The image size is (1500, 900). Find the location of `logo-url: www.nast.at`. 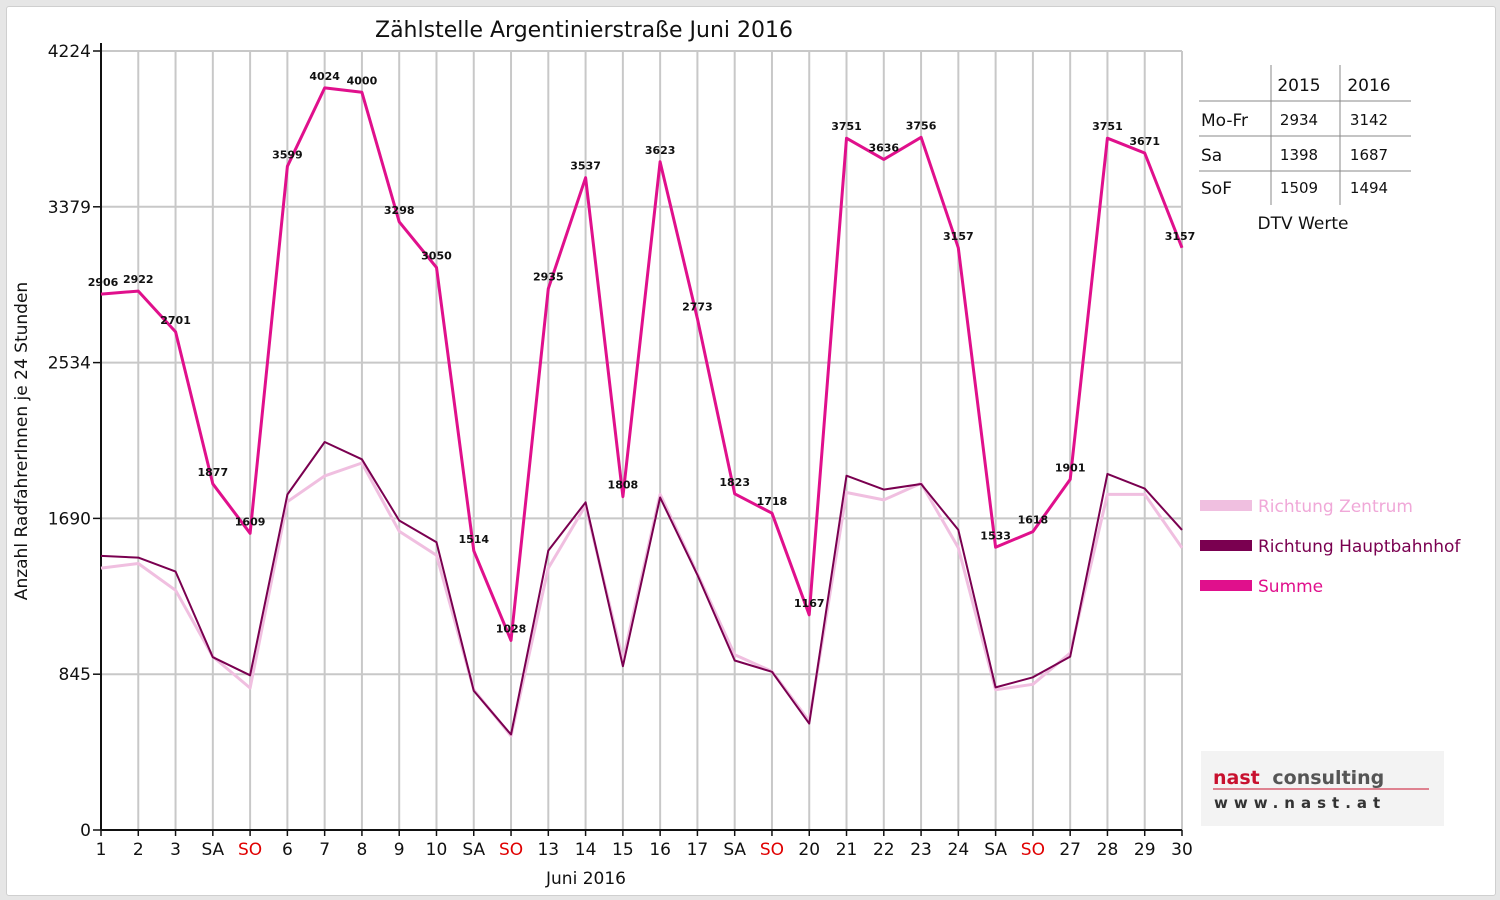

logo-url: www.nast.at is located at coordinates (1300, 803).